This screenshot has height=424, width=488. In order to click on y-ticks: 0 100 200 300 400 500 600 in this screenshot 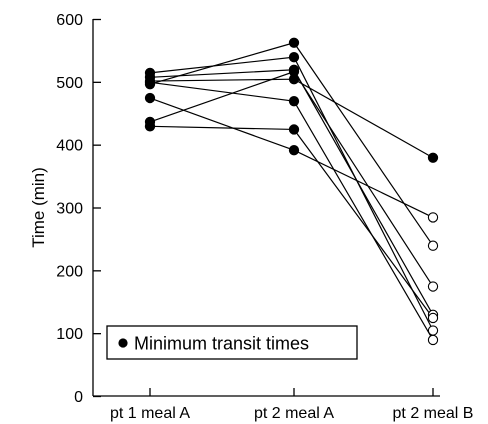, I will do `click(78, 209)`.